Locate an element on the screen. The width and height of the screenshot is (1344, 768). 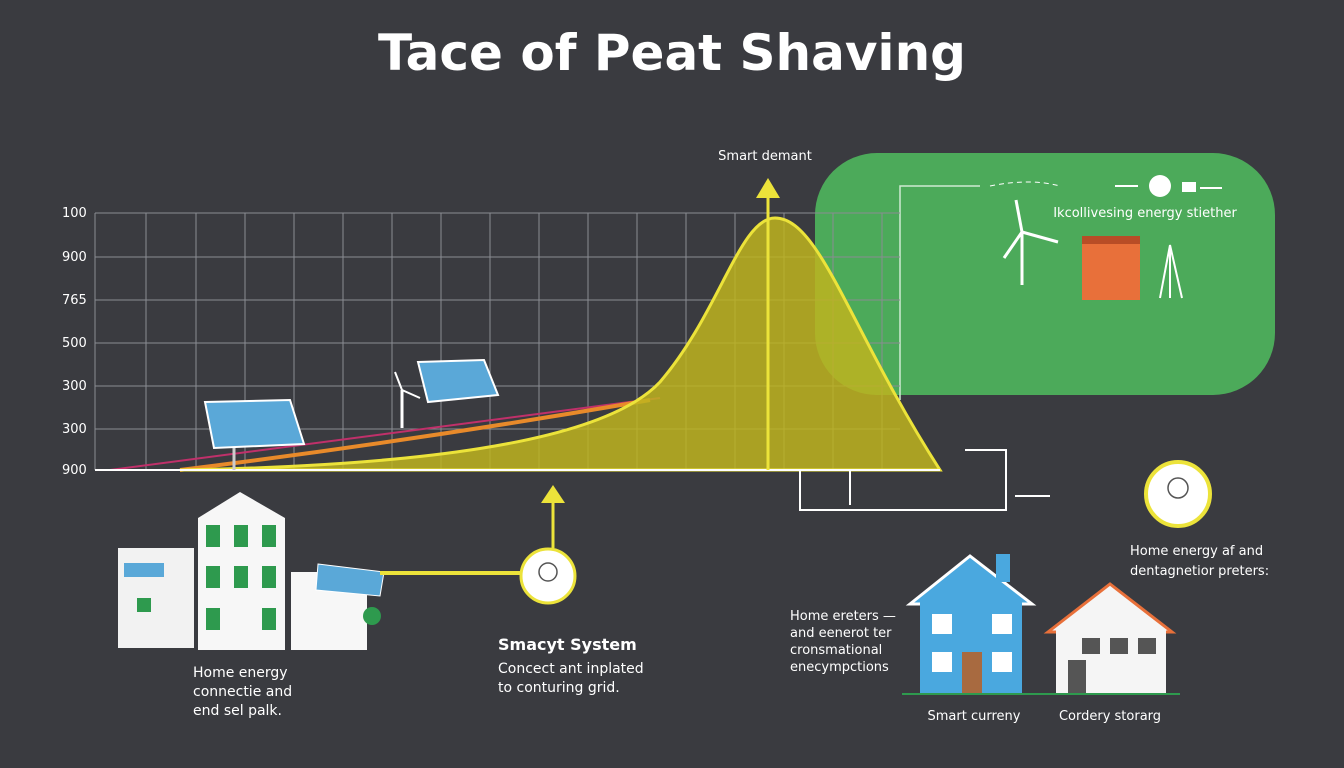
green-panel: Ikcollivesing energy stiether is located at coordinates (1045, 276).